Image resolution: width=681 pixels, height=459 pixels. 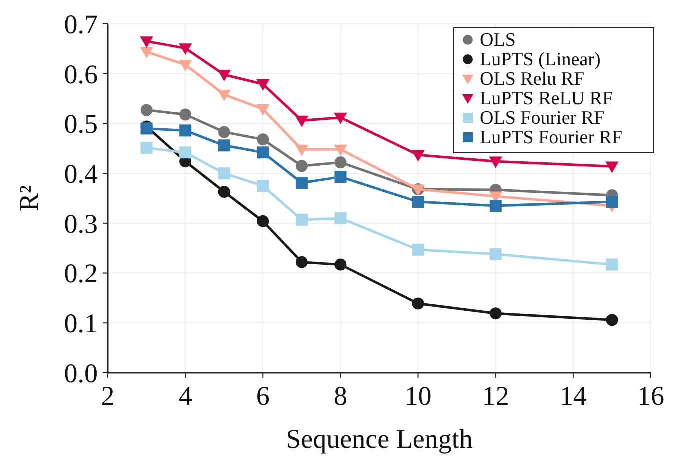 I want to click on x-tick-label: 14, so click(x=574, y=396).